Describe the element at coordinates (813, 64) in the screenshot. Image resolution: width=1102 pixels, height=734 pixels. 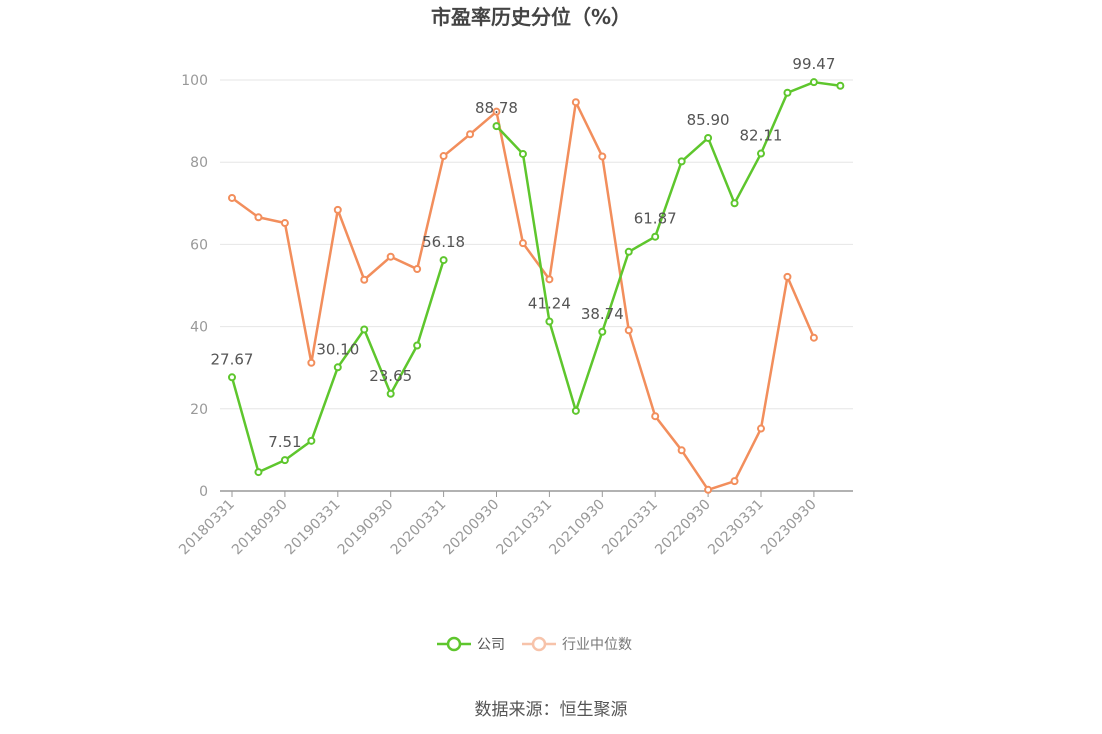
I see `data-label: 99.47` at that location.